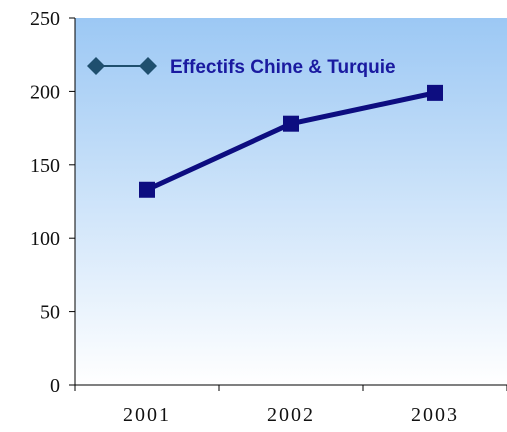  Describe the element at coordinates (45, 92) in the screenshot. I see `y-tick-label-200: 200` at that location.